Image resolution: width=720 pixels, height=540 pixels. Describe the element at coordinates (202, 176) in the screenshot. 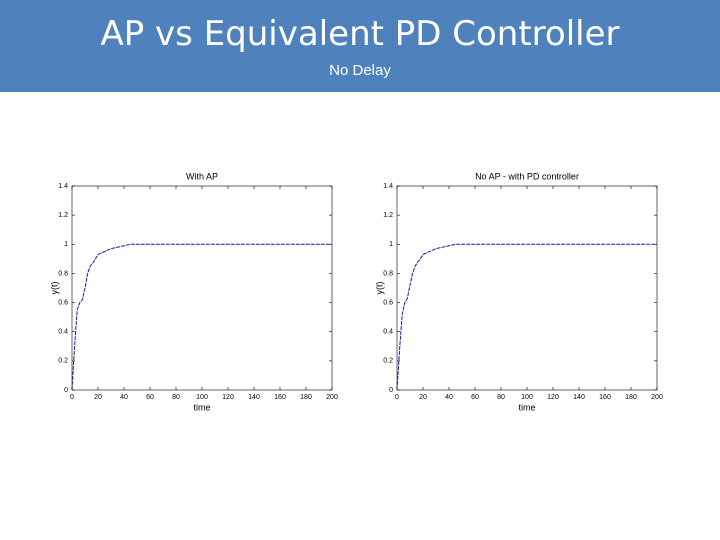

I see `chart-title: With AP` at that location.